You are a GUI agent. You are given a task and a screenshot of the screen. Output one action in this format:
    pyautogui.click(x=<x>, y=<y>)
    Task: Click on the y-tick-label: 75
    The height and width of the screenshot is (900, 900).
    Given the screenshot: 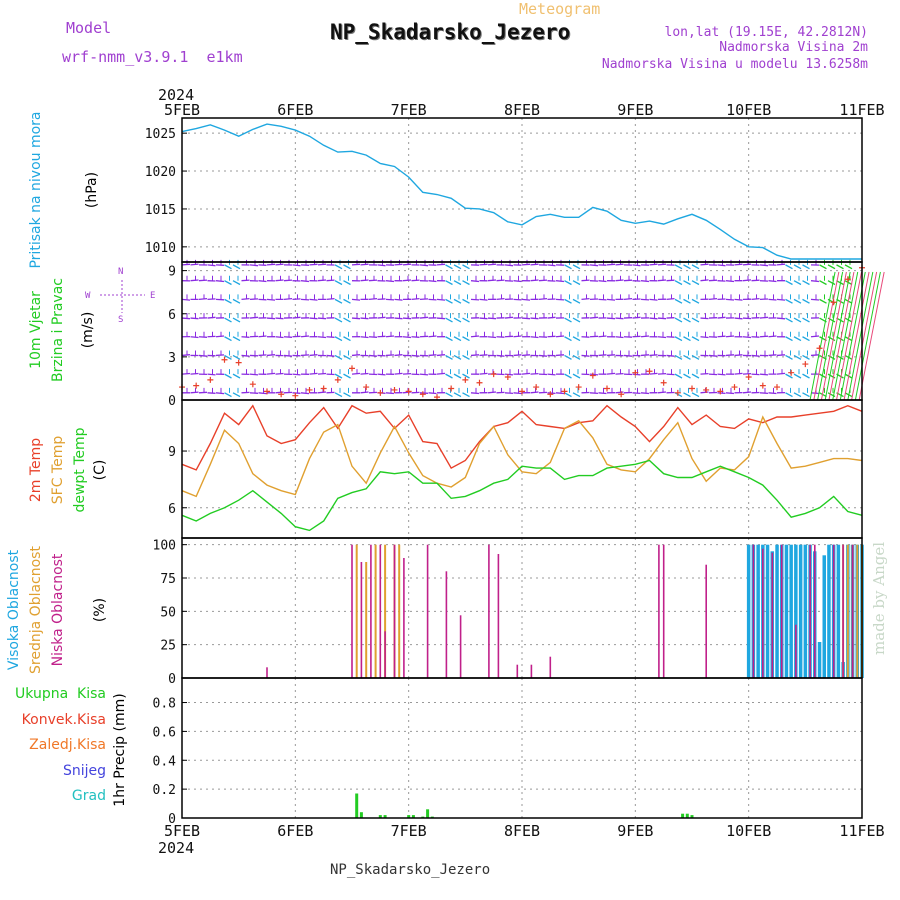 What is the action you would take?
    pyautogui.click(x=168, y=579)
    